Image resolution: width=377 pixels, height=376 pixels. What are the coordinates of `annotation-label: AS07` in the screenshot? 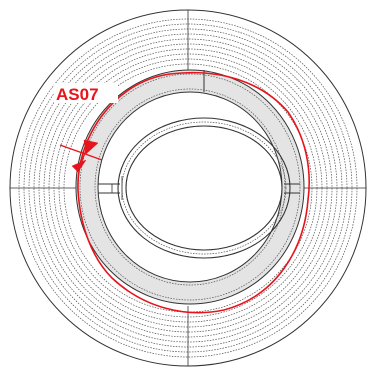 It's located at (77, 94).